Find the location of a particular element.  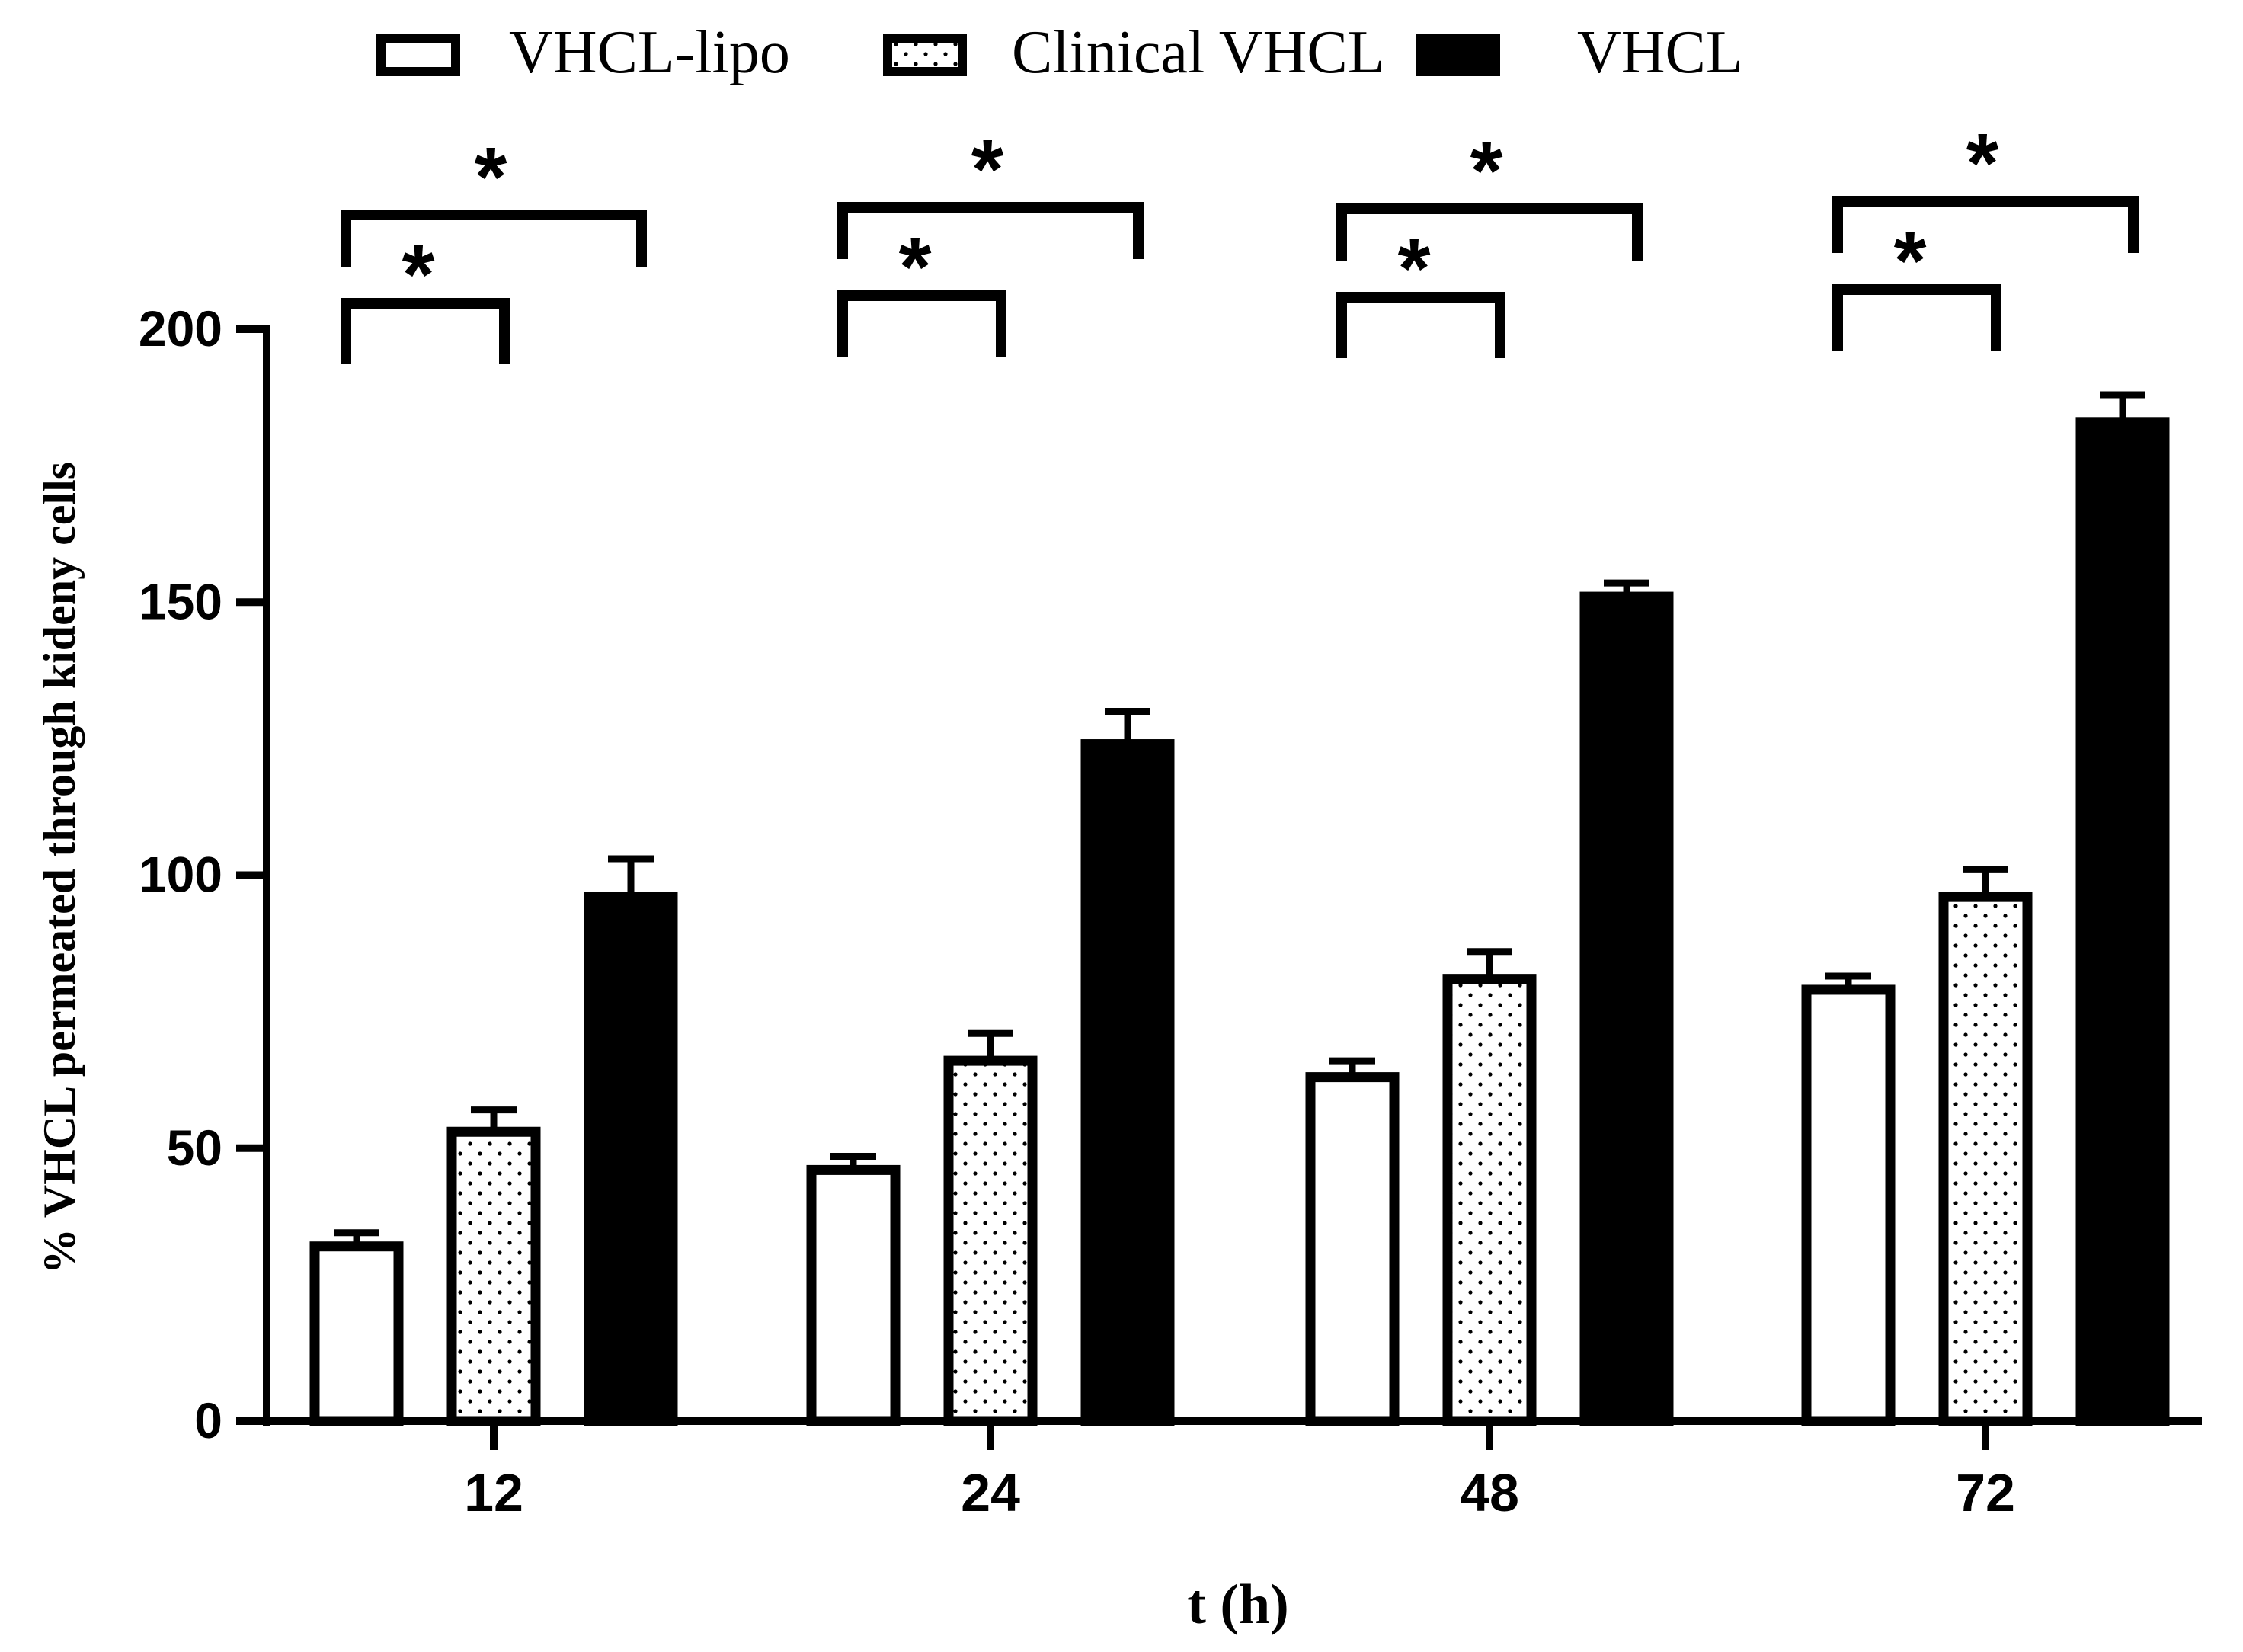

legend-label: Clinical VHCL is located at coordinates (1198, 52).